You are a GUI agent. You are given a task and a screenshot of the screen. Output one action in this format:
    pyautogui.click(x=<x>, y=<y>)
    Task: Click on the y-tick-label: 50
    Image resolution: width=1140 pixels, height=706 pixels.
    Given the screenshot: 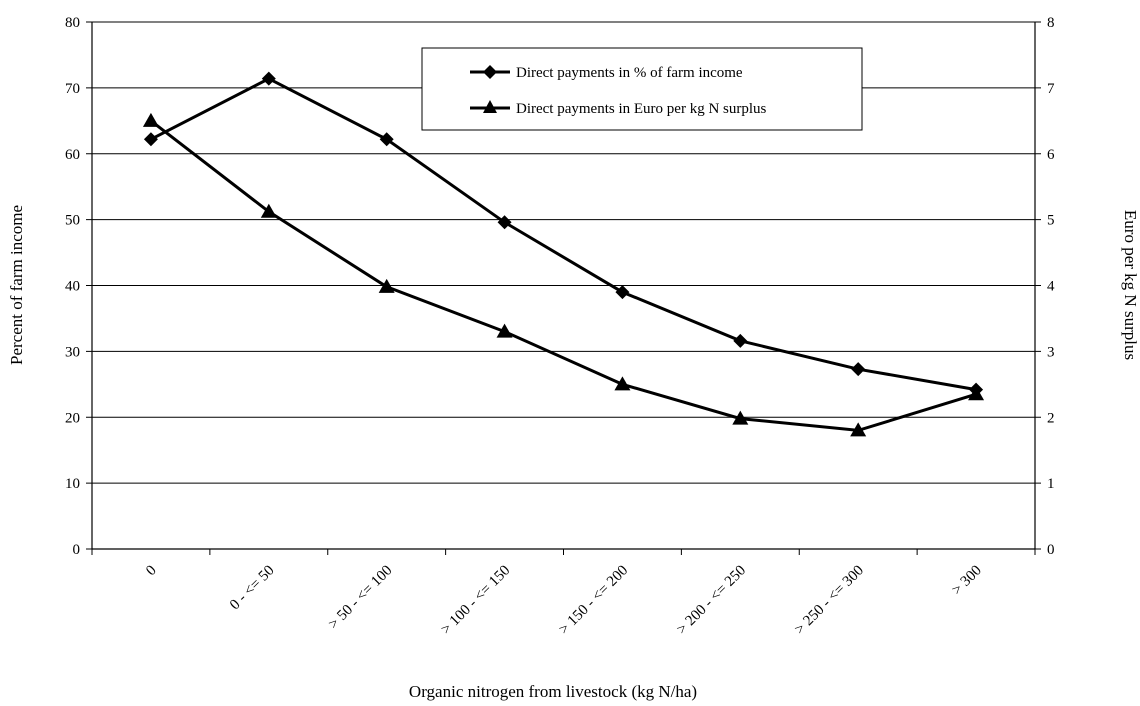 What is the action you would take?
    pyautogui.click(x=72, y=221)
    